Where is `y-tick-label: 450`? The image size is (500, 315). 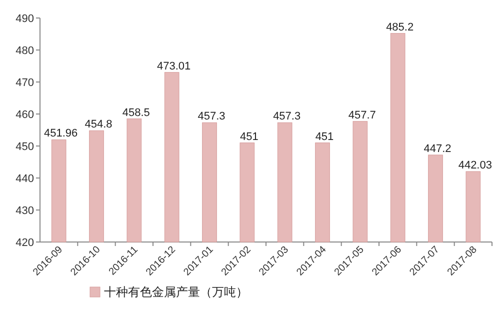 y-tick-label: 450 is located at coordinates (25, 147).